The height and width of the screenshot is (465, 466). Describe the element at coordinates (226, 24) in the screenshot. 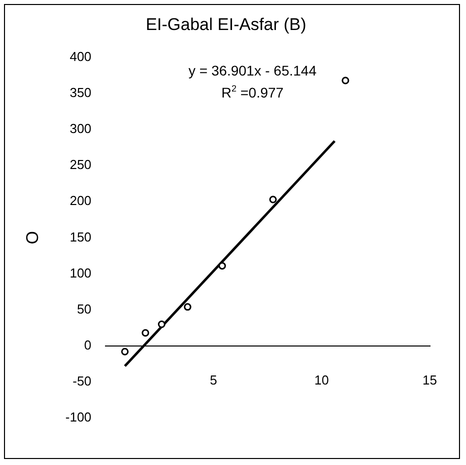

I see `chart-title: EI-Gabal EI-Asfar (B)` at that location.